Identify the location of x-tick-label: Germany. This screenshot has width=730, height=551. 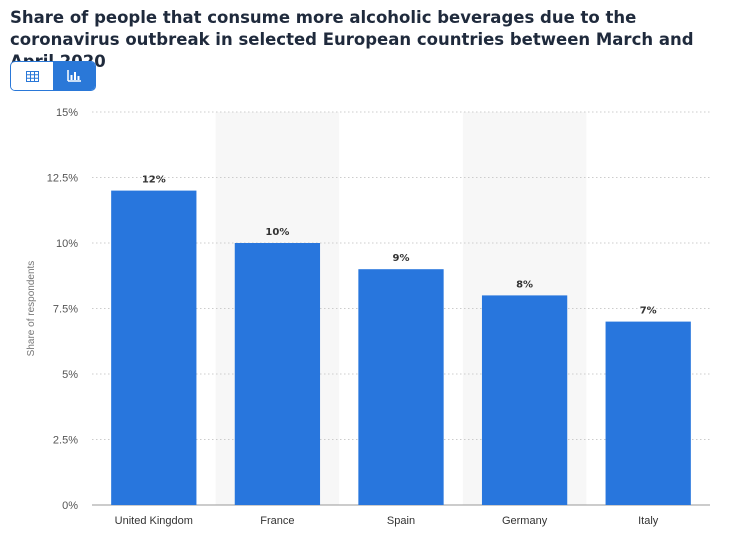
(525, 521).